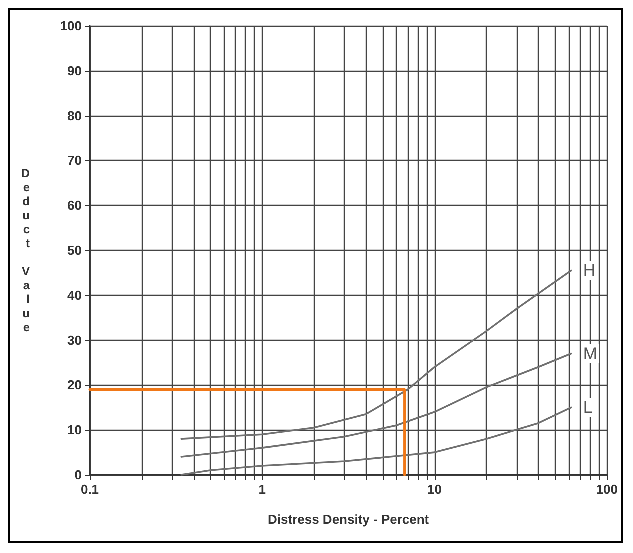  What do you see at coordinates (75, 70) in the screenshot?
I see `y-tick-label: 90` at bounding box center [75, 70].